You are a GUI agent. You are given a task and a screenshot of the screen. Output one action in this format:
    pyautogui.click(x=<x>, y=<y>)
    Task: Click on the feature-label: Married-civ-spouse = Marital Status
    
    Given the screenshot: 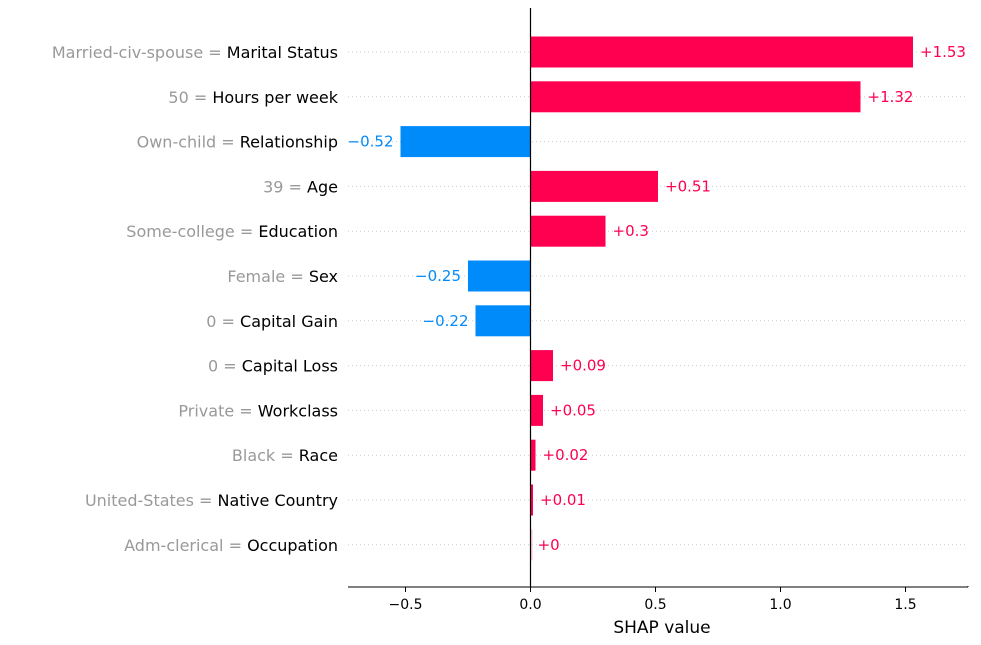 What is the action you would take?
    pyautogui.click(x=195, y=52)
    